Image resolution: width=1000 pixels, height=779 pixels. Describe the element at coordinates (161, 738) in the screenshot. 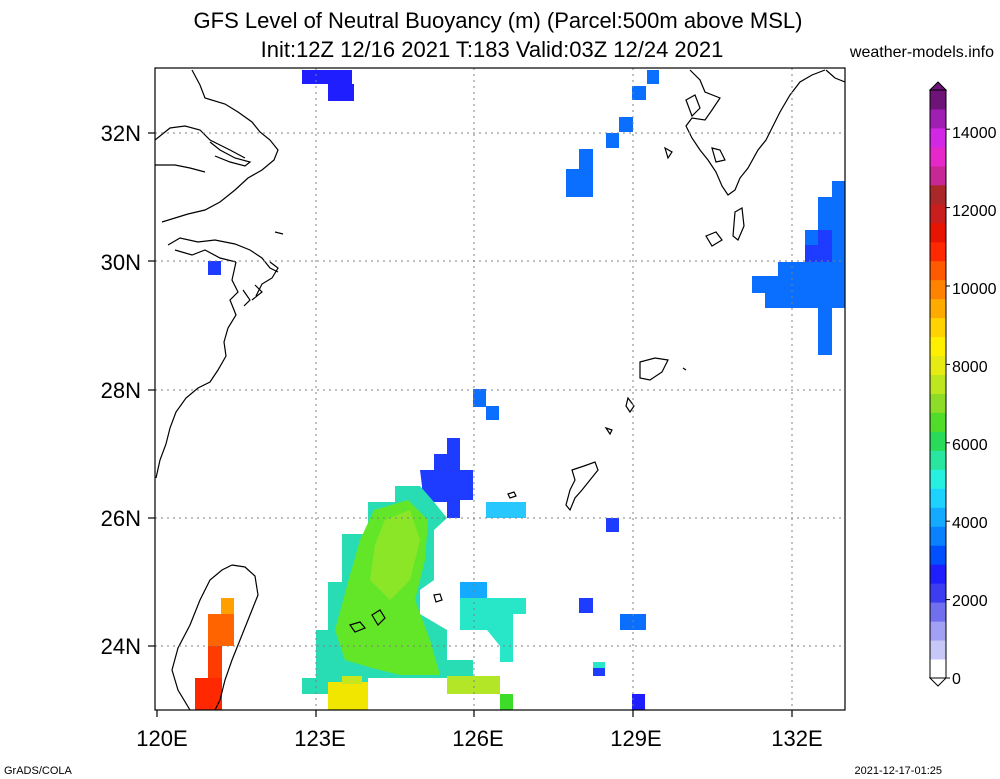

I see `x-tick-label-120e: 120E` at that location.